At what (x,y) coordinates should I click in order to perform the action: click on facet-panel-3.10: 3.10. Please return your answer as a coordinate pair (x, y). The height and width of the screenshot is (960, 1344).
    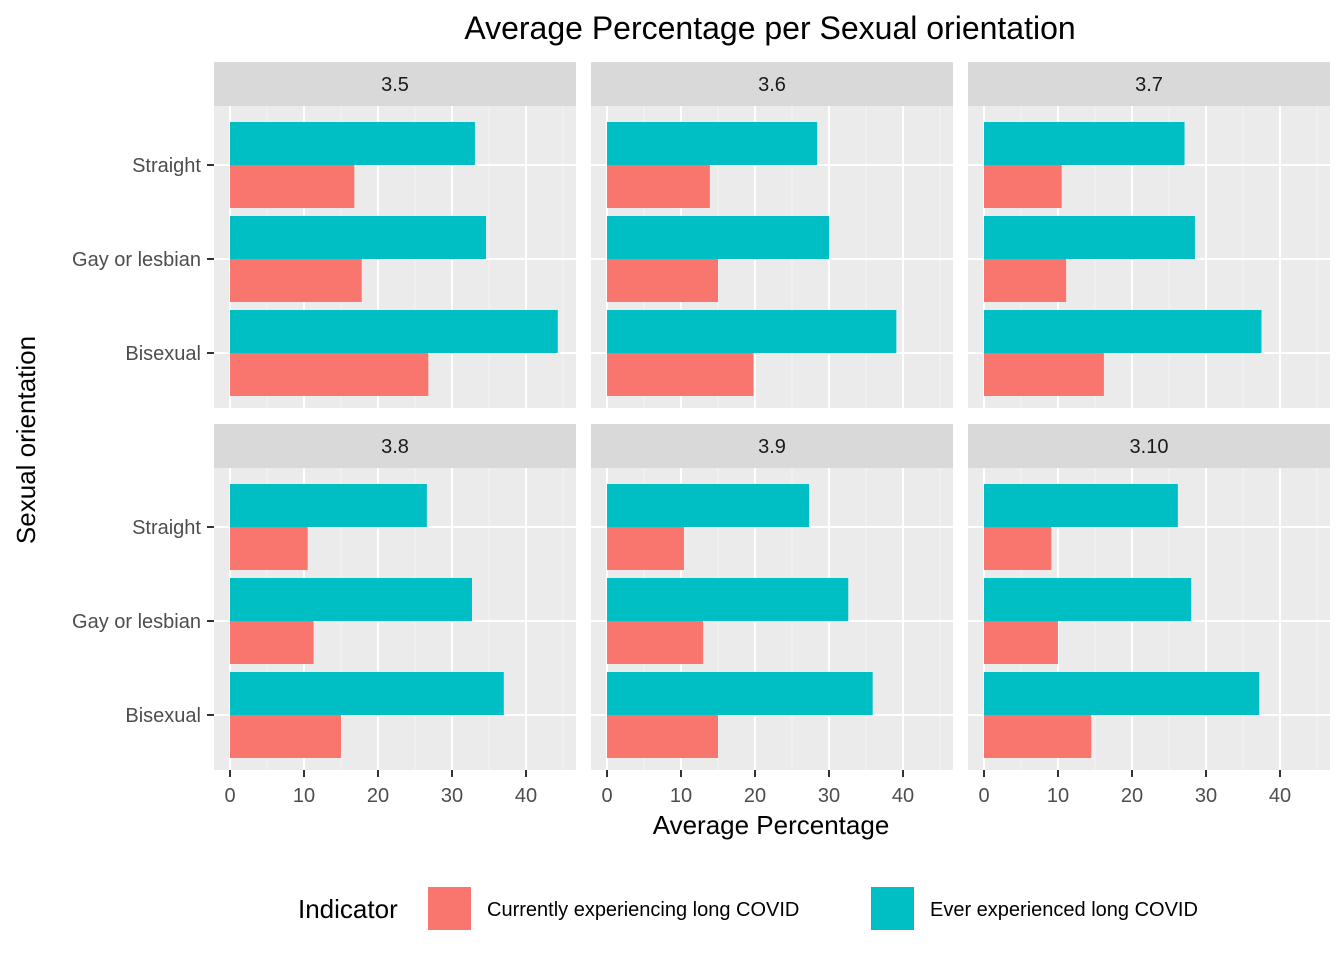
    Looking at the image, I should click on (1149, 597).